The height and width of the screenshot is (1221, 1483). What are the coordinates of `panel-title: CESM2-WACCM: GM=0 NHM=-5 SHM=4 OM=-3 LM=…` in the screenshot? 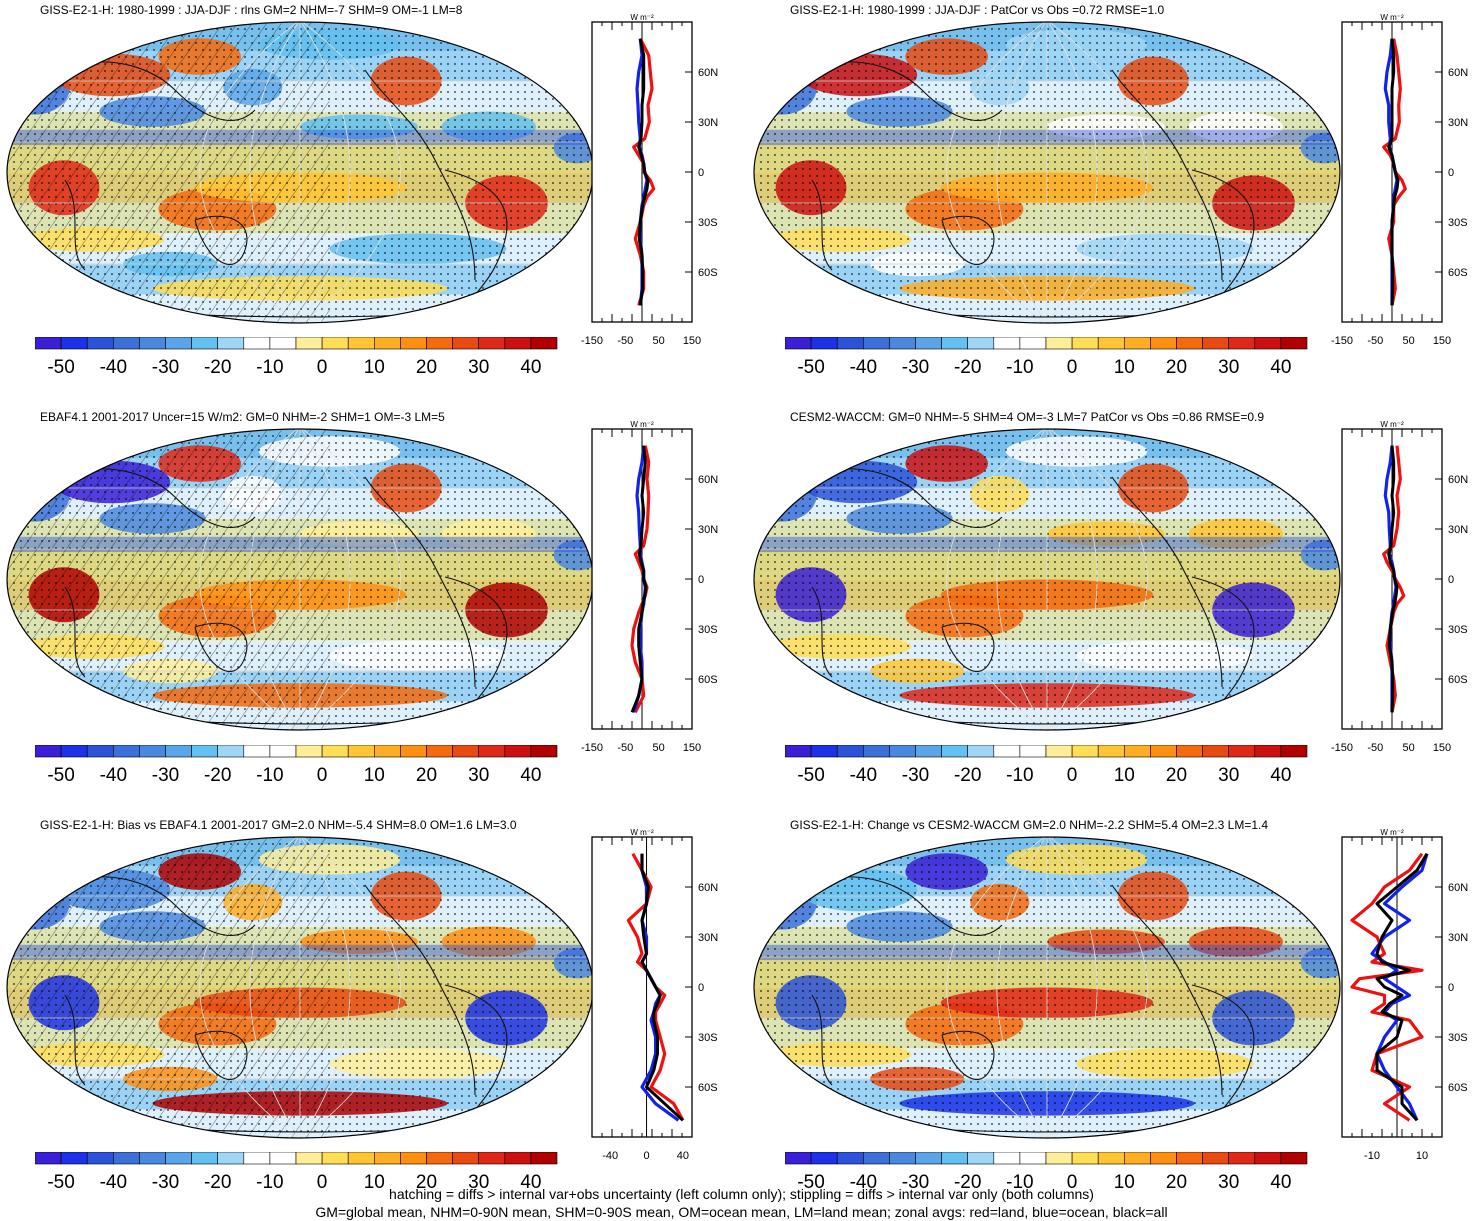 It's located at (1027, 417).